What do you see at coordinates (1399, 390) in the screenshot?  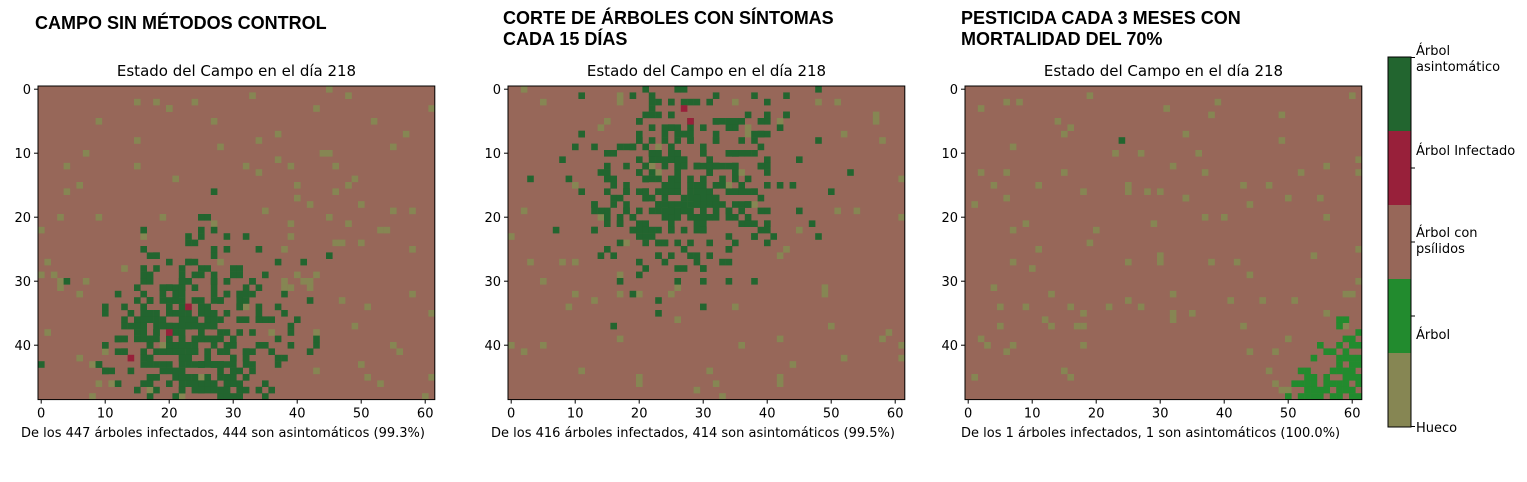 I see `colorbar-segment` at bounding box center [1399, 390].